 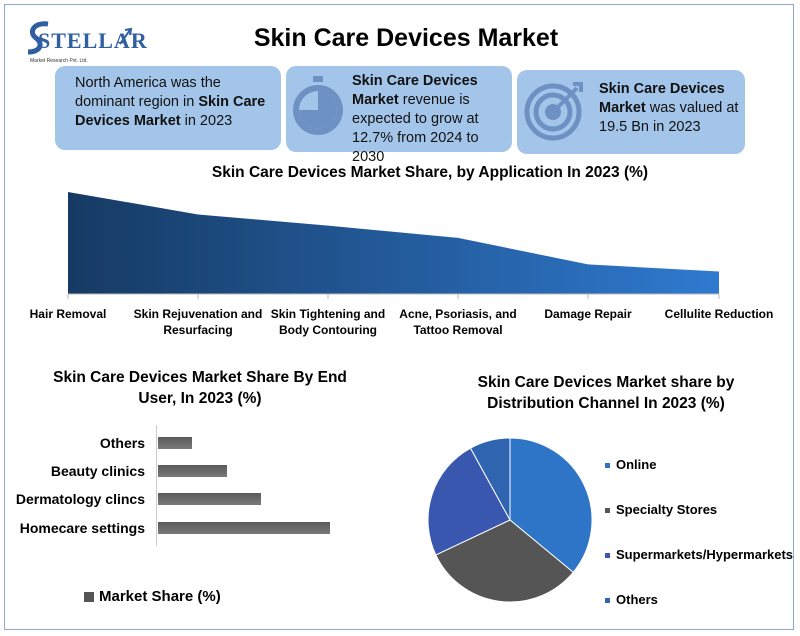 What do you see at coordinates (719, 314) in the screenshot?
I see `area-x-label-cellulite-reduction: Cellulite Reduction` at bounding box center [719, 314].